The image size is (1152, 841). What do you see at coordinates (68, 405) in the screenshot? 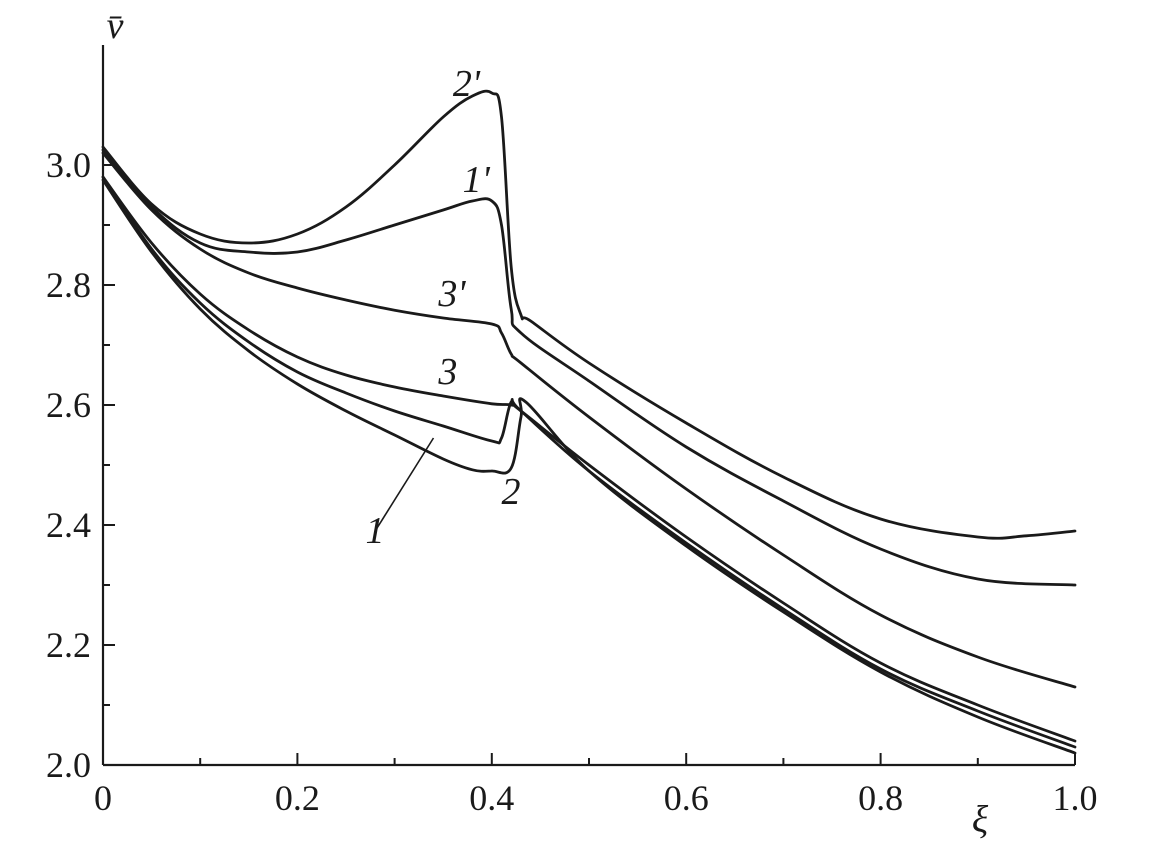
I see `y-tick-label: 2.6` at bounding box center [68, 405].